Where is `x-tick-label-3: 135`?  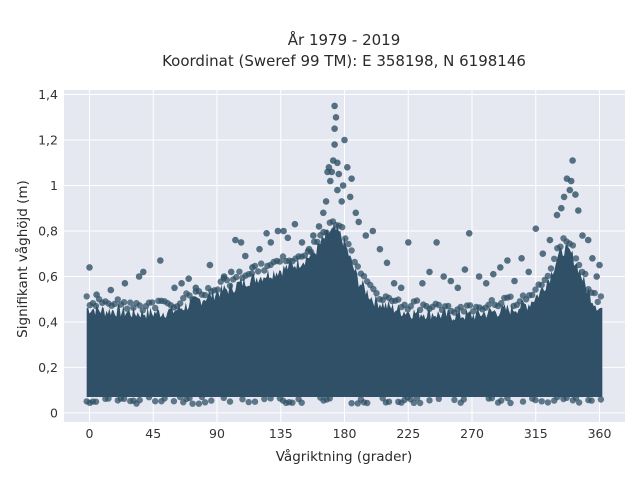
x-tick-label-3: 135 is located at coordinates (281, 433).